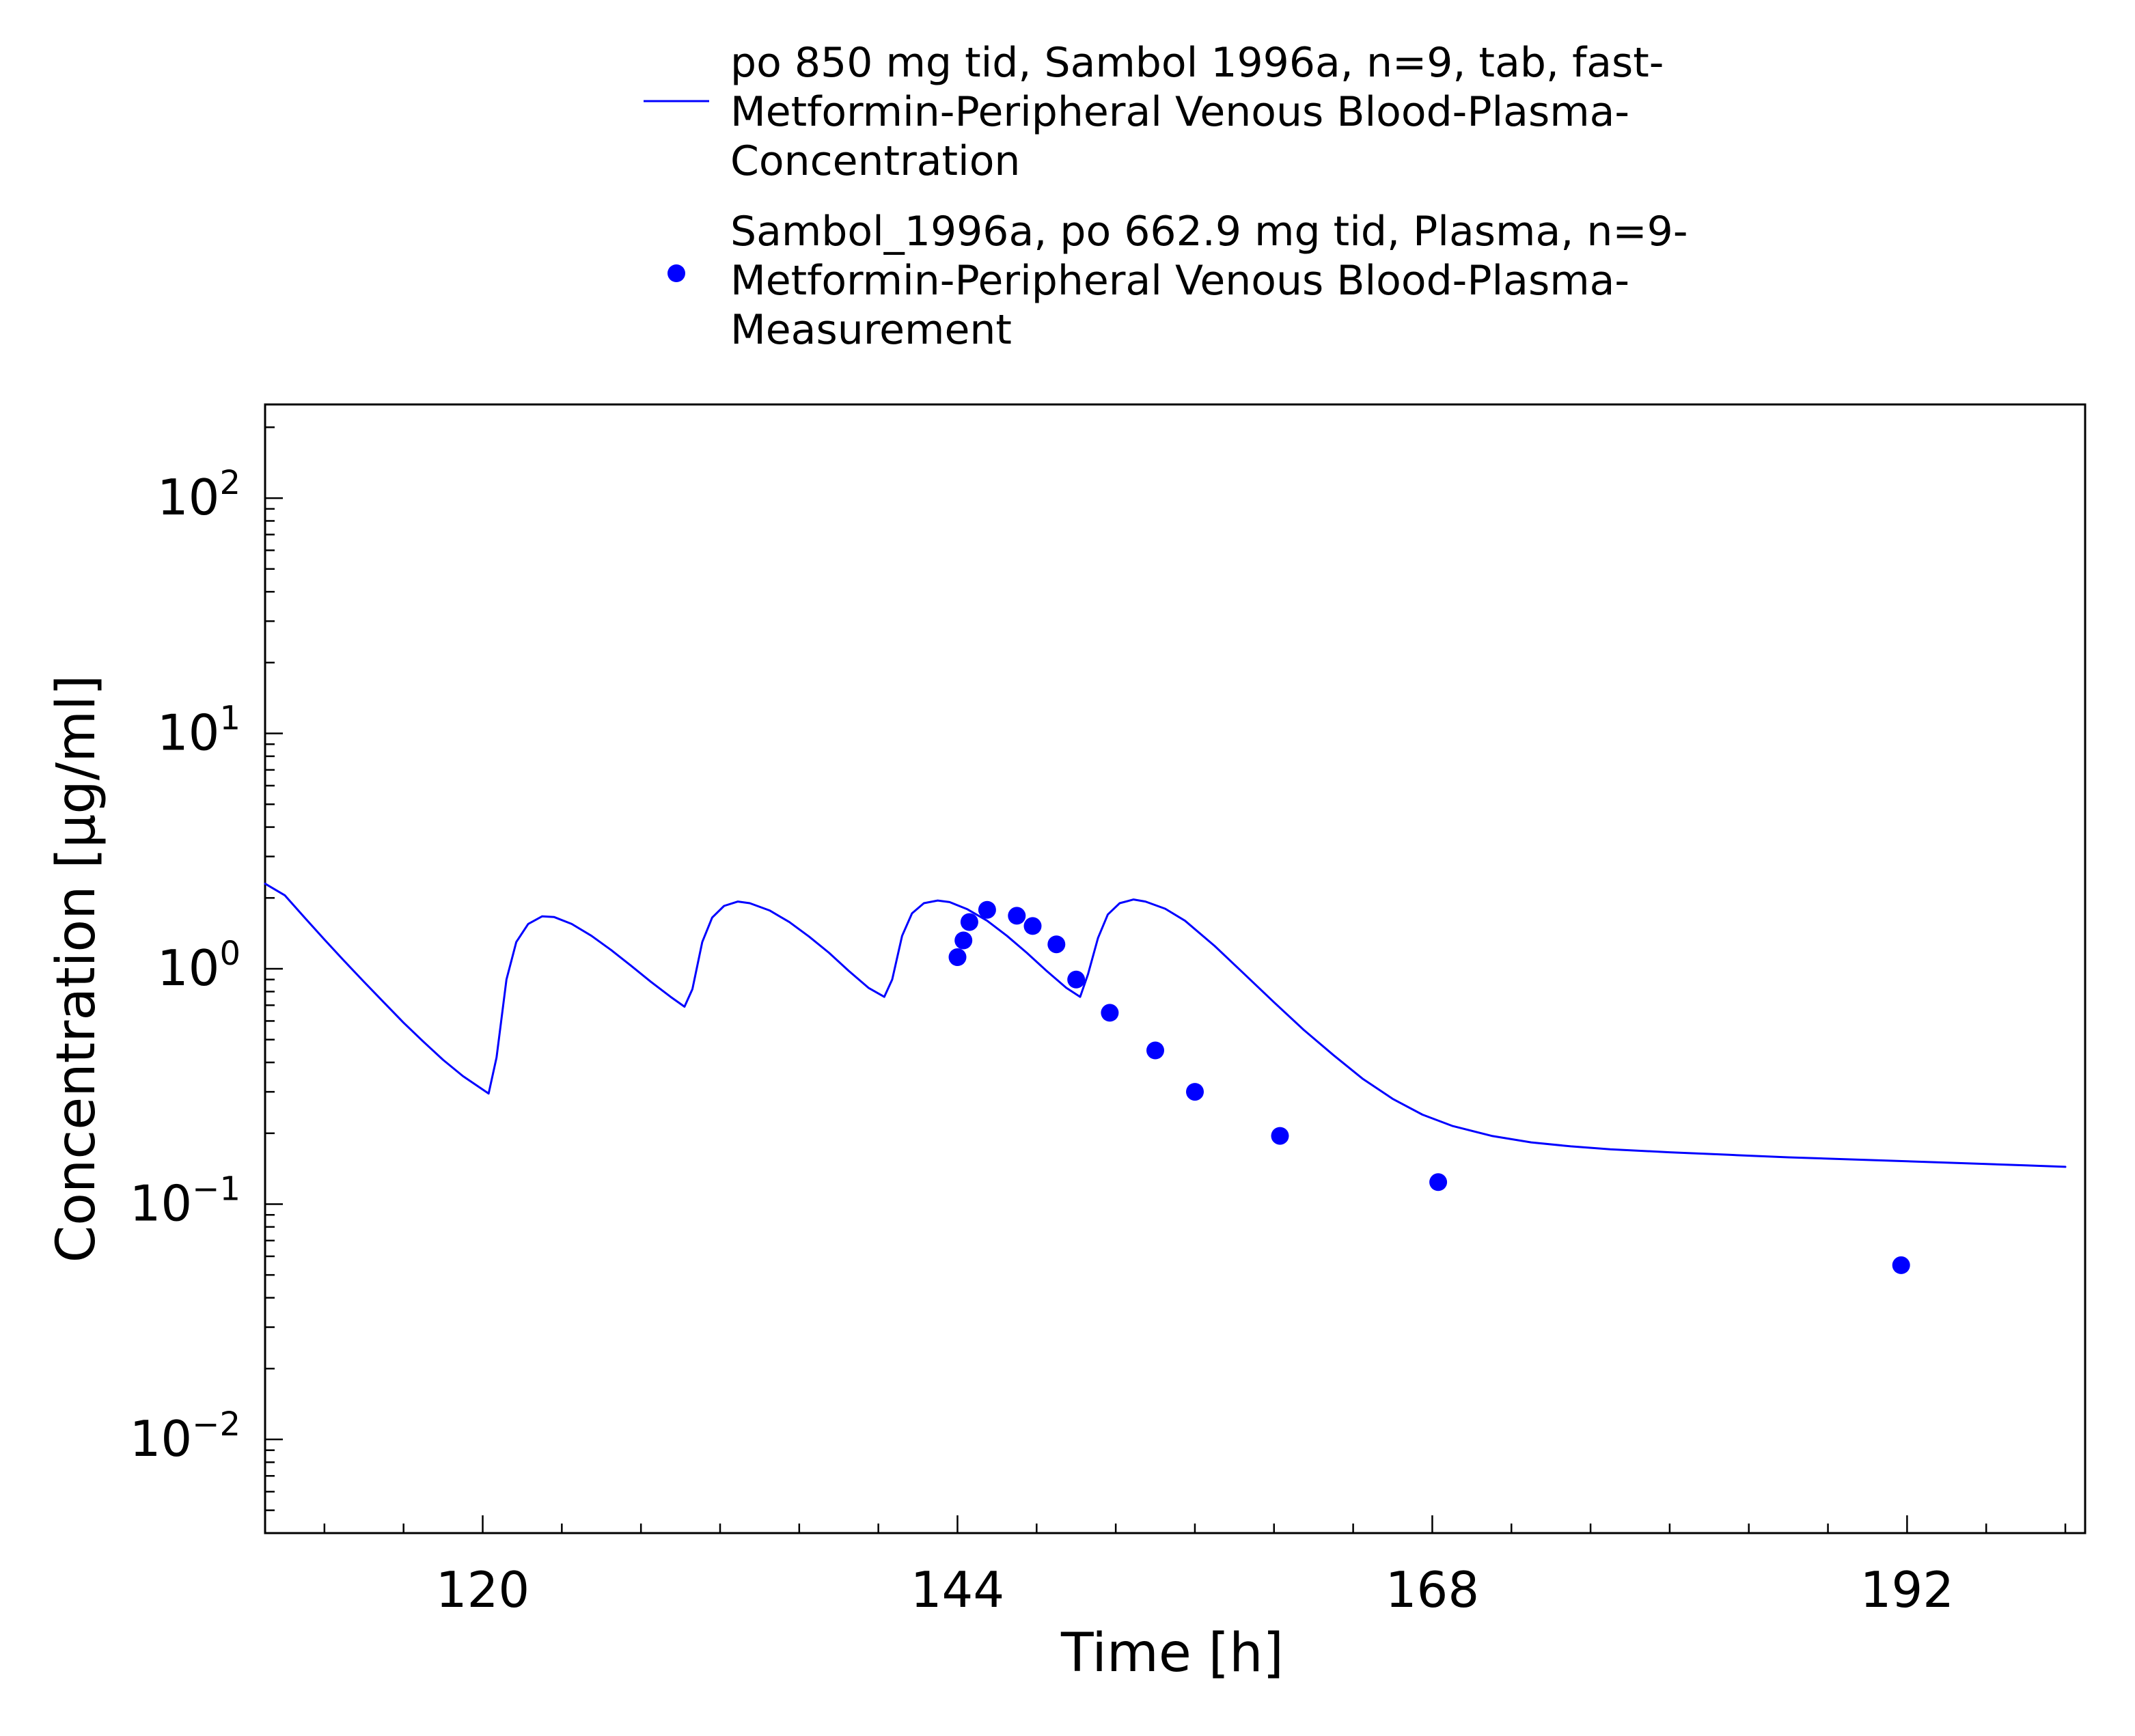 Image resolution: width=2135 pixels, height=1736 pixels. I want to click on simulation-line, so click(1165, 1025).